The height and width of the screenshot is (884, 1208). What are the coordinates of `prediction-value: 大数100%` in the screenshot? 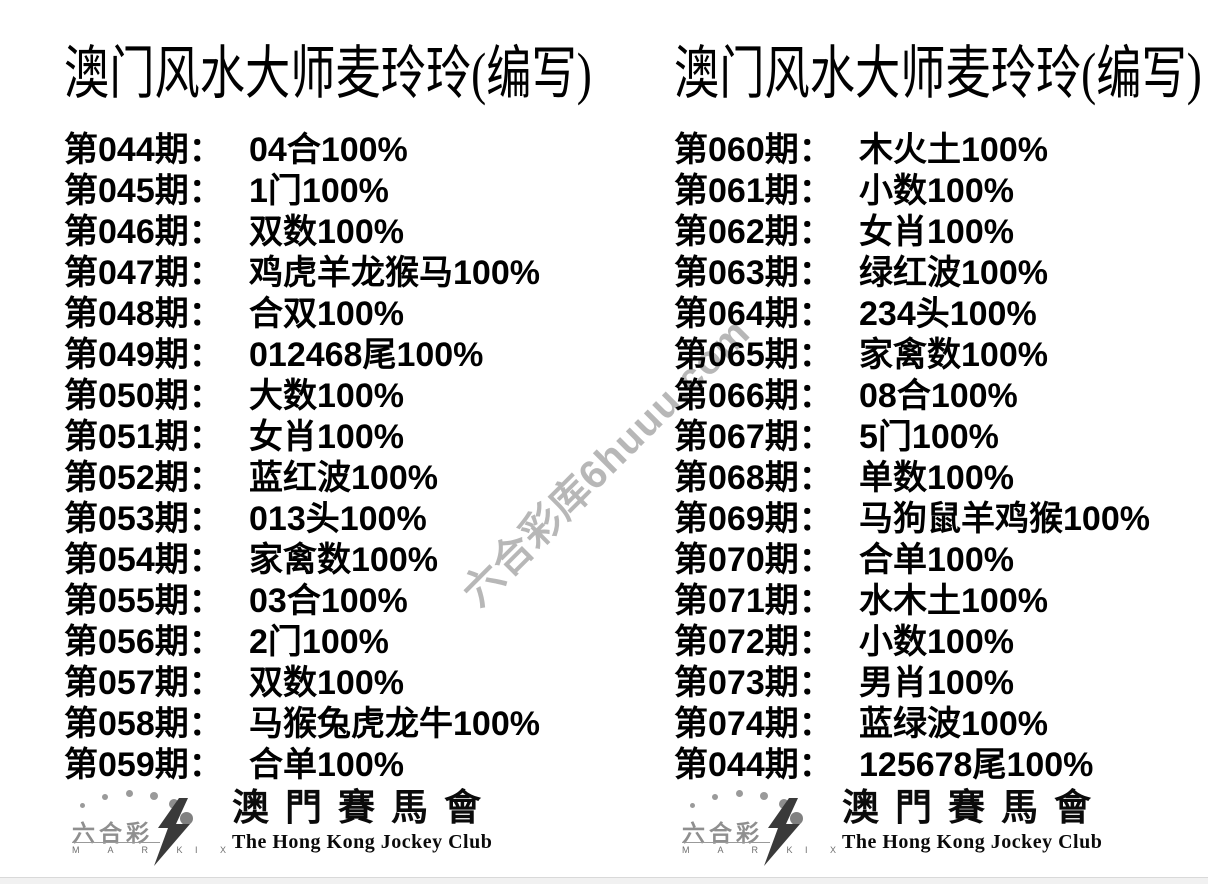 It's located at (326, 396).